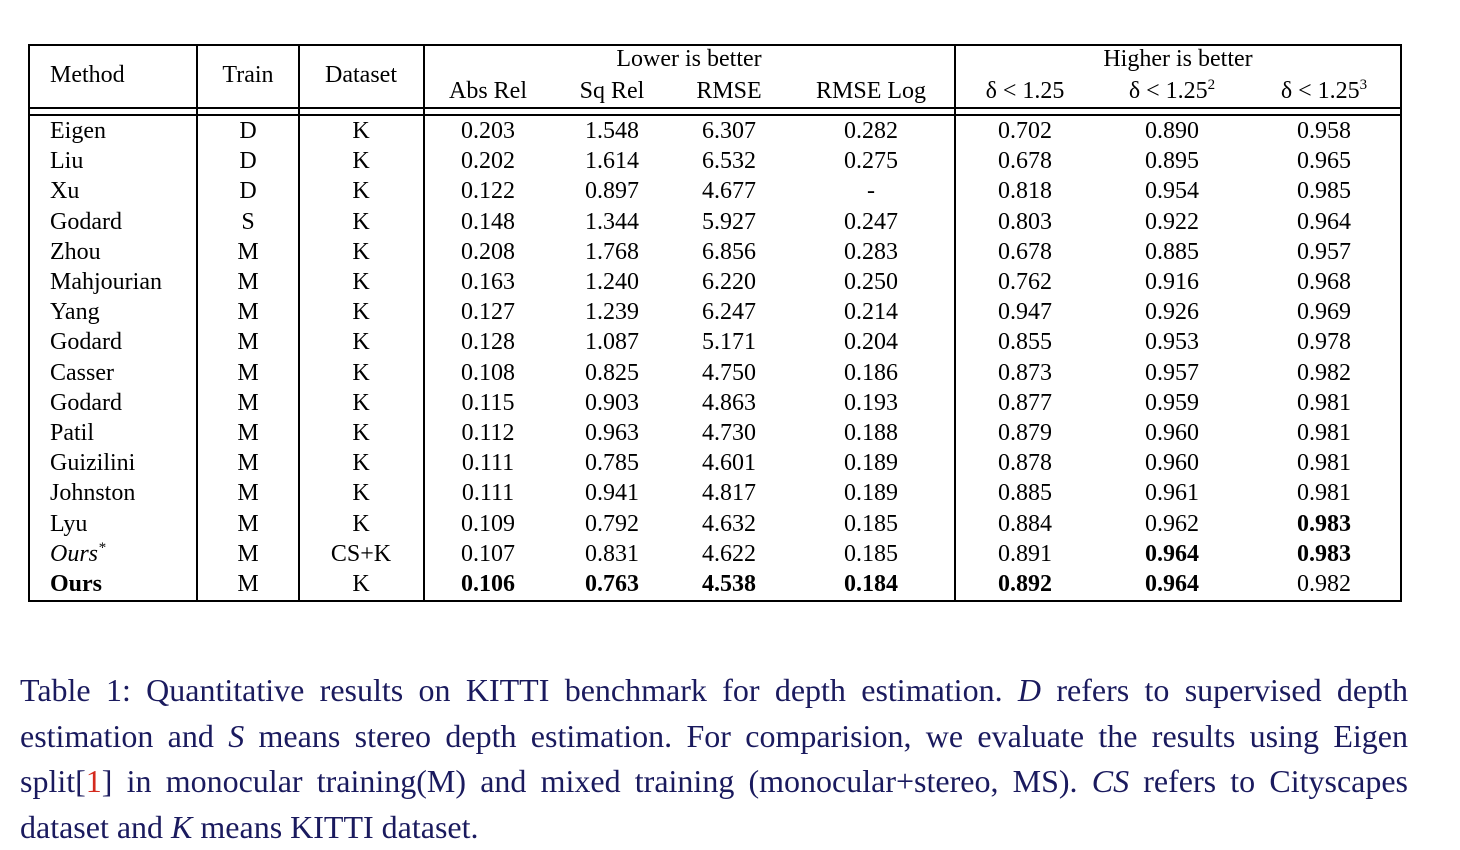 Image resolution: width=1460 pixels, height=850 pixels. I want to click on cell-sq-rel: 0.941, so click(612, 493).